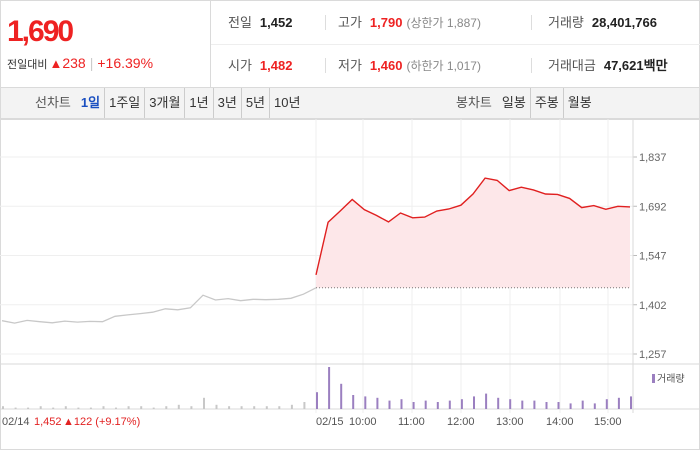  Describe the element at coordinates (90, 102) in the screenshot. I see `line-period-tab-0: 1일` at that location.